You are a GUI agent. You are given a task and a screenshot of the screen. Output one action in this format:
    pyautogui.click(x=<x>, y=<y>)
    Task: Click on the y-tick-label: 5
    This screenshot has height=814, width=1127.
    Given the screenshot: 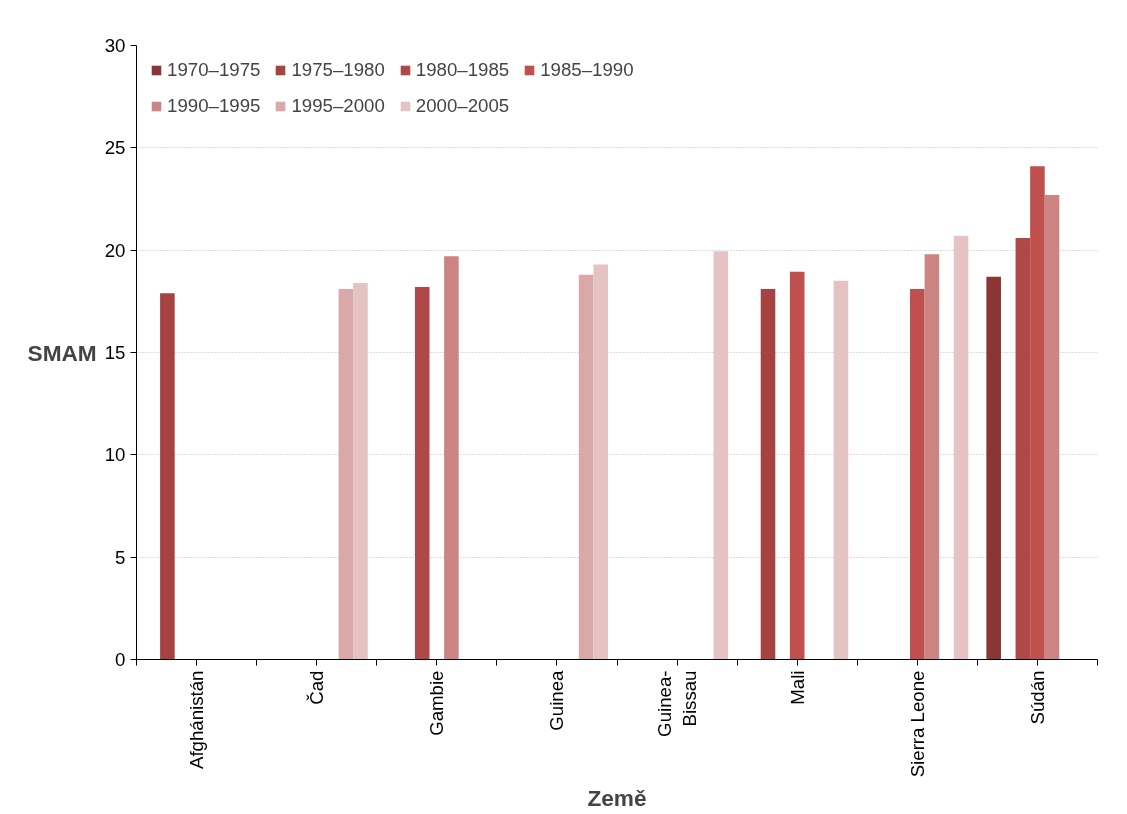 What is the action you would take?
    pyautogui.click(x=120, y=557)
    